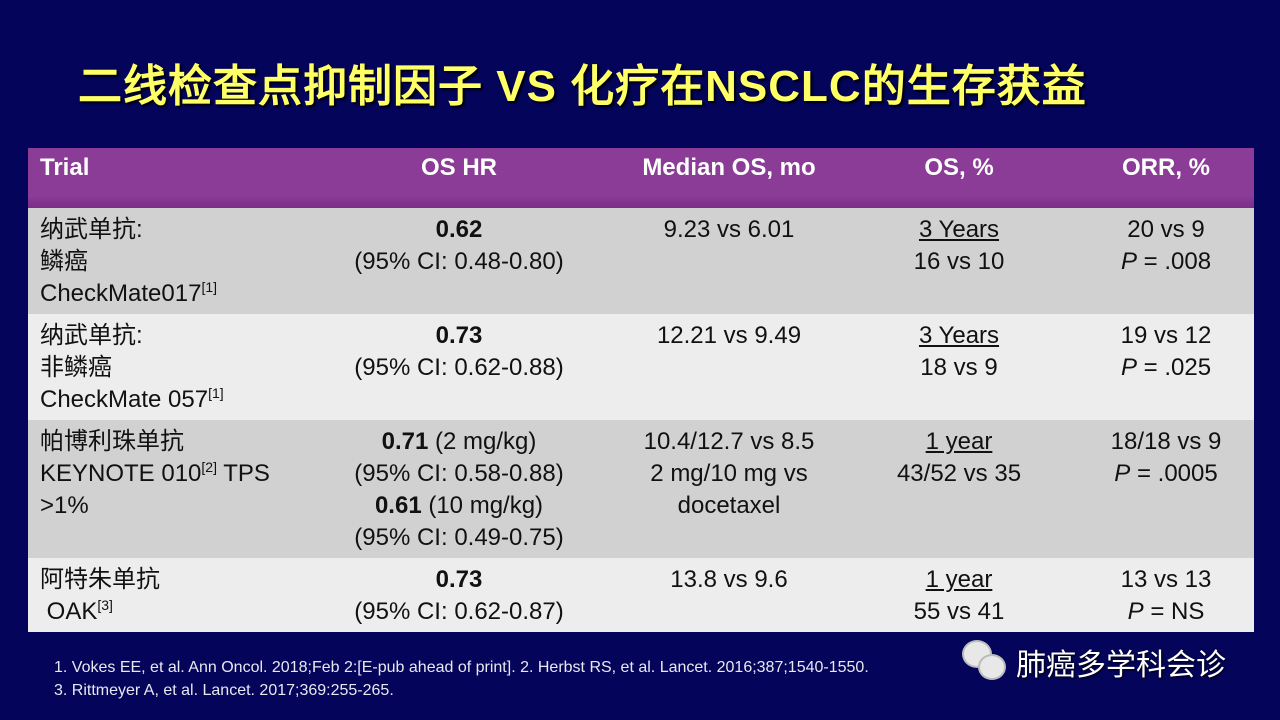  What do you see at coordinates (985, 662) in the screenshot?
I see `wechat-icon` at bounding box center [985, 662].